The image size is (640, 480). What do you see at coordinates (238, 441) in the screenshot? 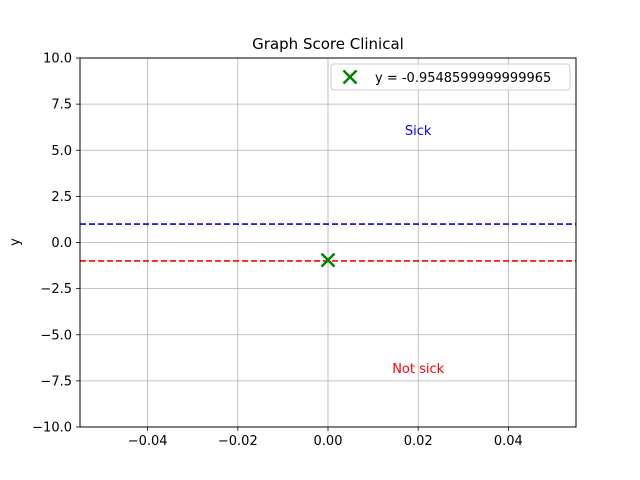
I see `x-tick-label: −0.02` at bounding box center [238, 441].